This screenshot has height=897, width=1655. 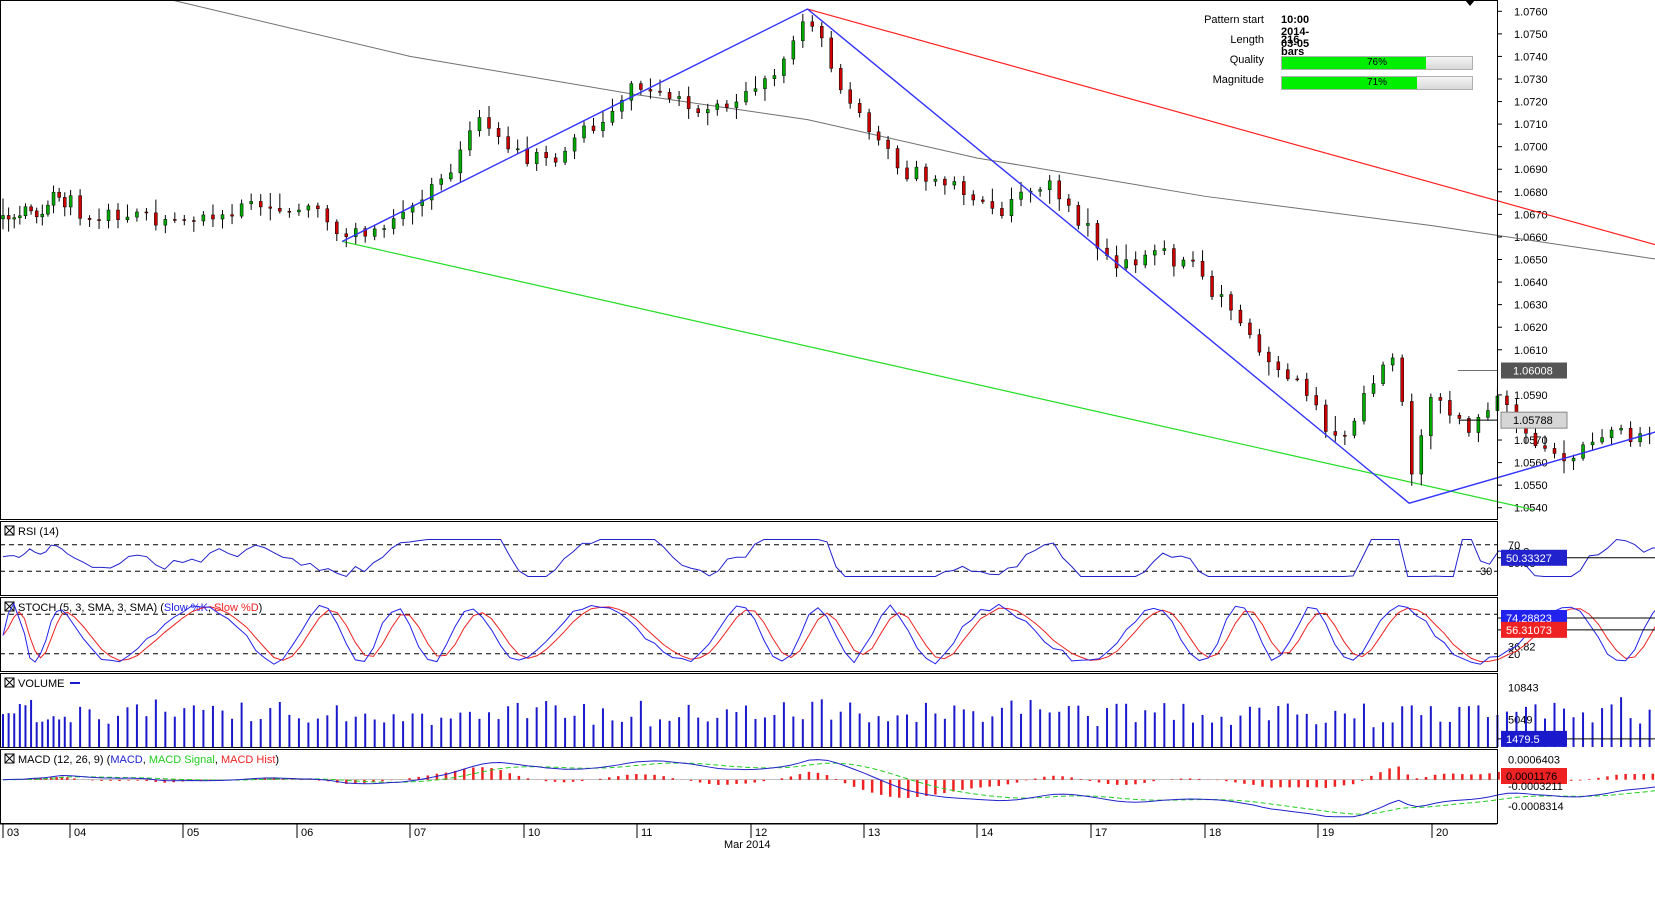 What do you see at coordinates (1535, 787) in the screenshot?
I see `axis-tick-label: -0.0003211` at bounding box center [1535, 787].